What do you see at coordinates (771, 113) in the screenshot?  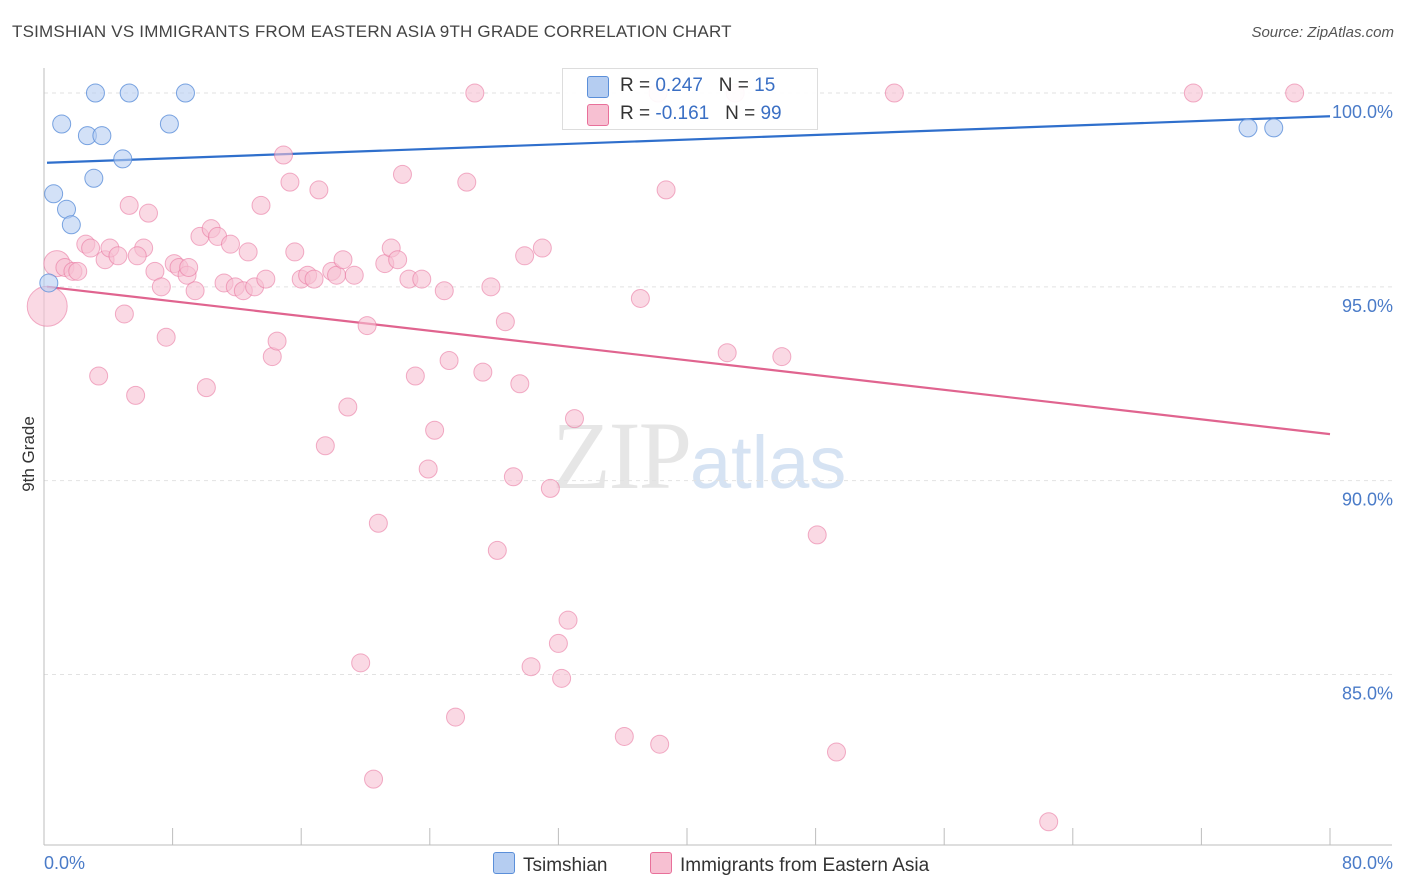 I see `n-value-immigrants: 99` at bounding box center [771, 113].